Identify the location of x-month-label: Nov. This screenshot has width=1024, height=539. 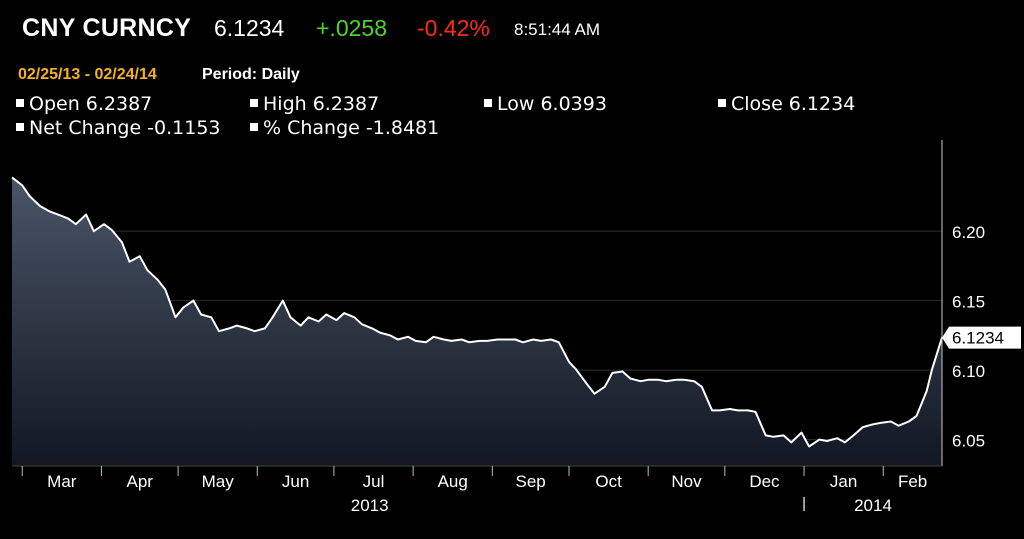
(686, 481).